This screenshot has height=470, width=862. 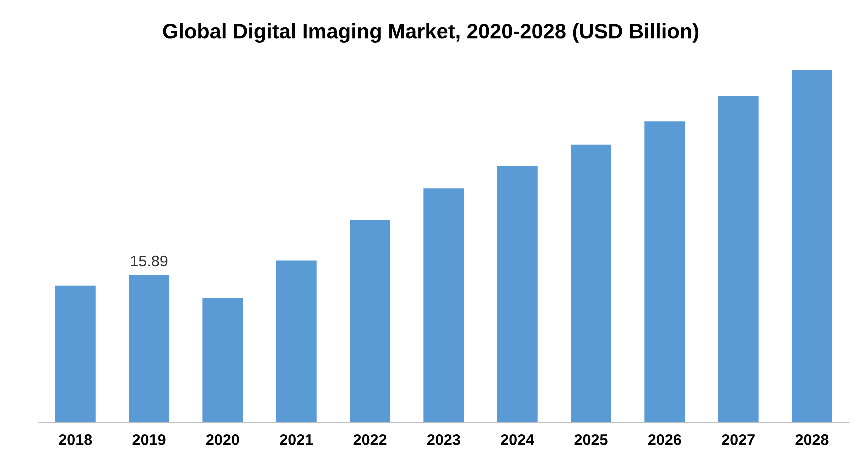 What do you see at coordinates (443, 440) in the screenshot?
I see `x-tick-label: 2023` at bounding box center [443, 440].